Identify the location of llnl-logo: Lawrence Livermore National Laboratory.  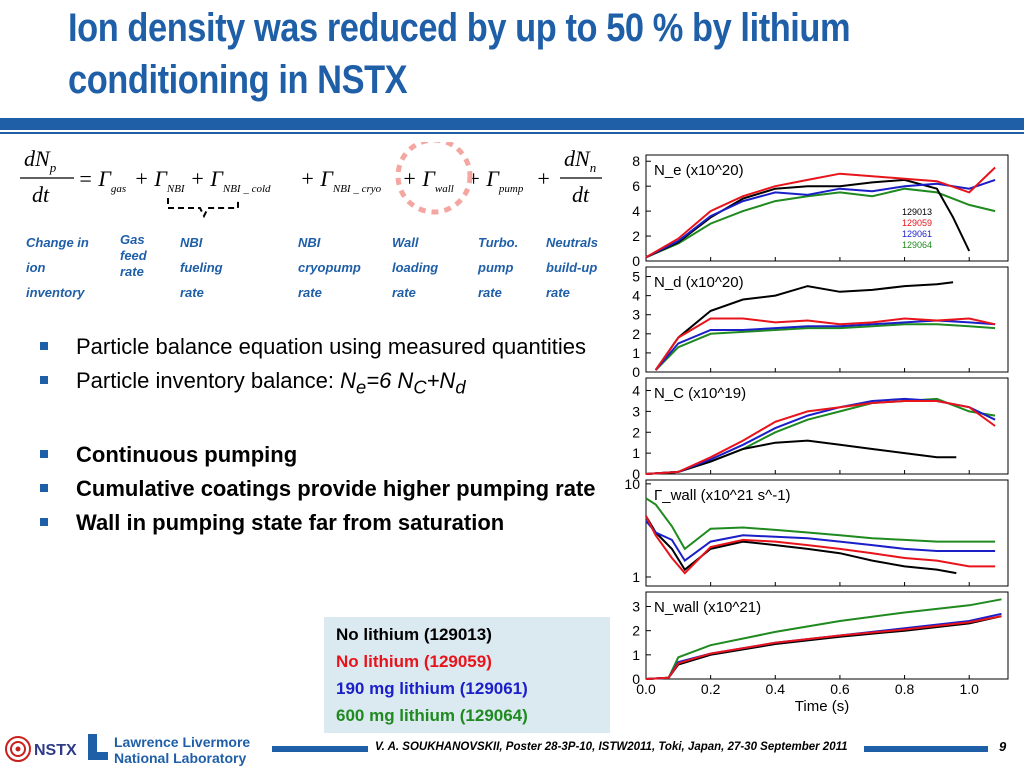
(179, 751).